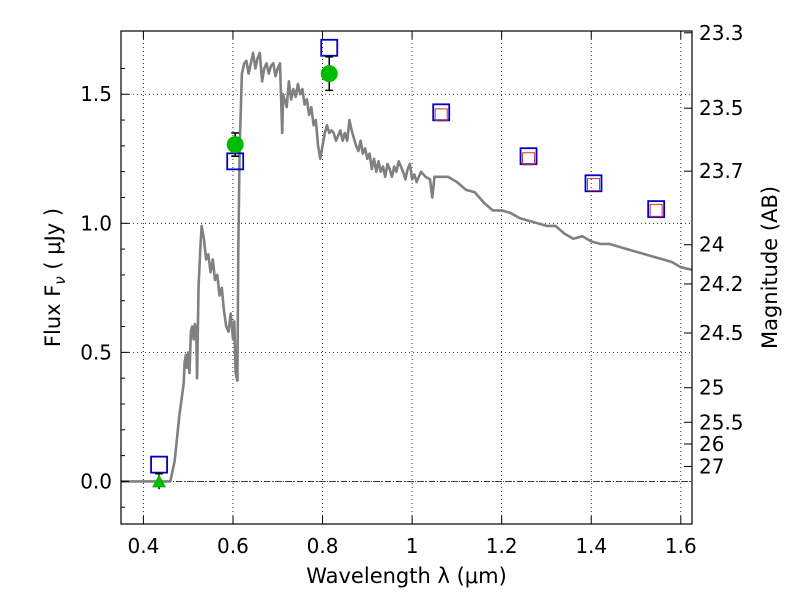  Describe the element at coordinates (143, 546) in the screenshot. I see `x-tick-label: 0.4` at that location.